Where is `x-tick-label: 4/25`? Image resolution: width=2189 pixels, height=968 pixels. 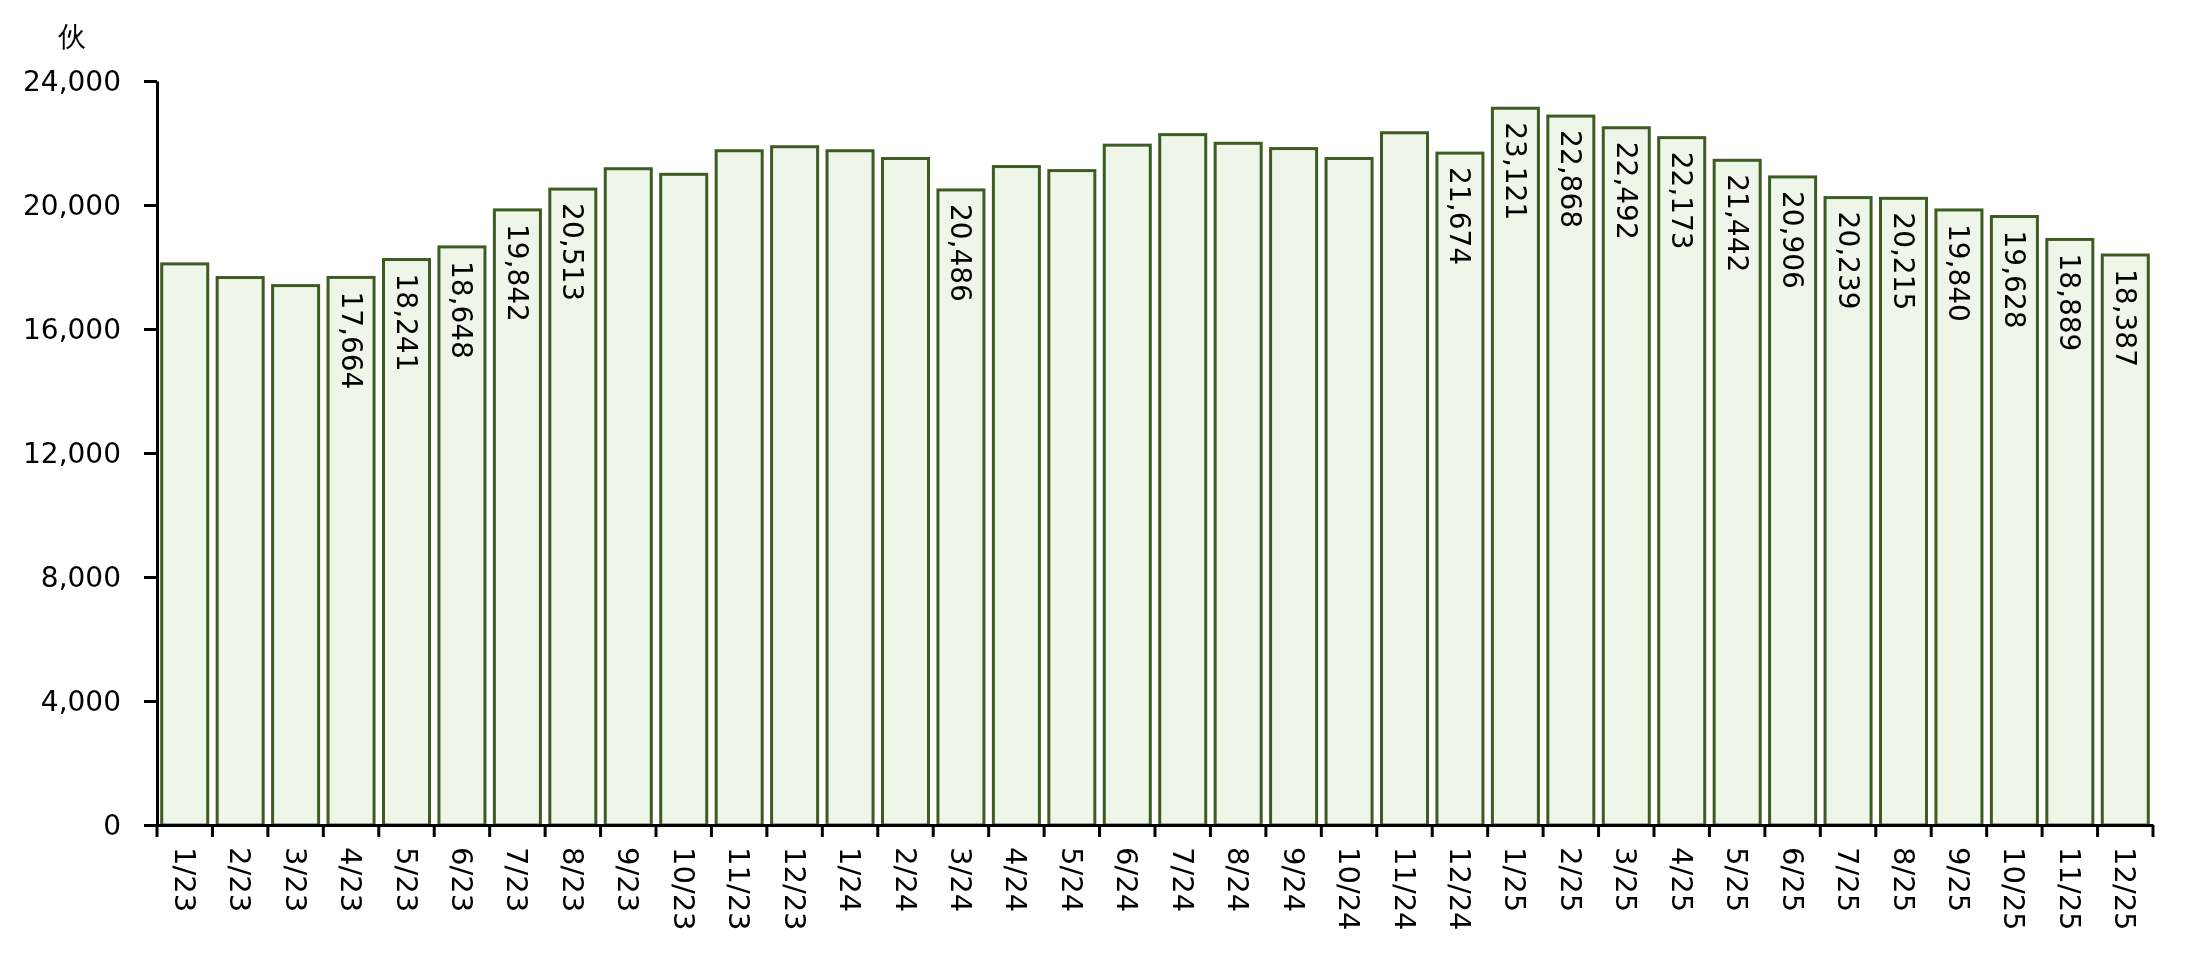 x-tick-label: 4/25 is located at coordinates (1681, 880).